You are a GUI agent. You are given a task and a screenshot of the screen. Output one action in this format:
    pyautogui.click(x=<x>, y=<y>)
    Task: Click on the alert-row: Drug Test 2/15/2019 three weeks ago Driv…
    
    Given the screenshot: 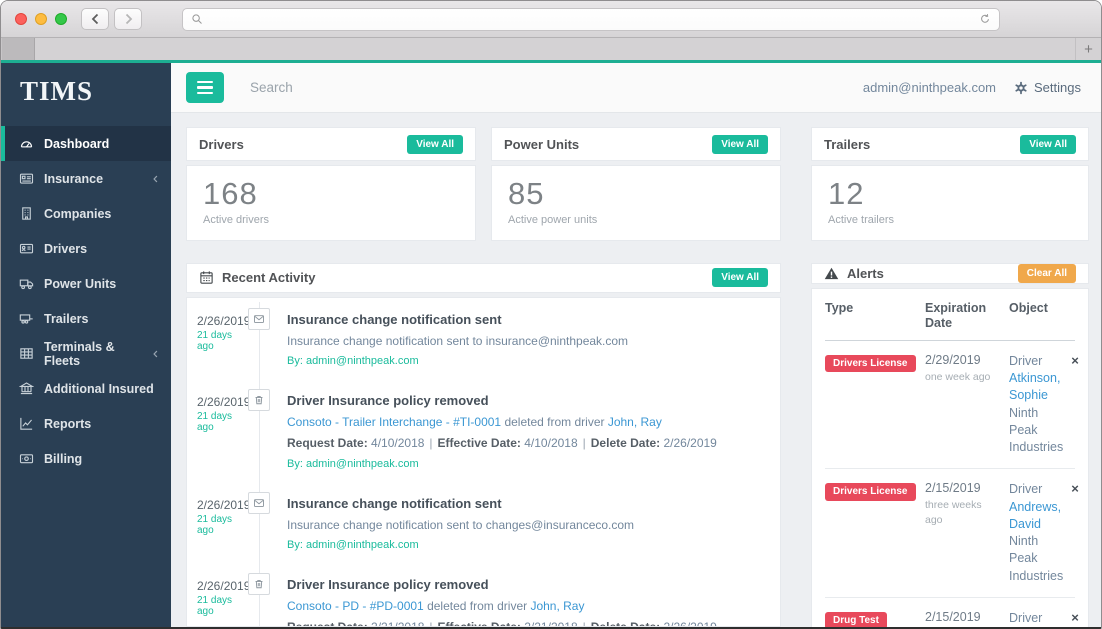 What is the action you would take?
    pyautogui.click(x=952, y=612)
    